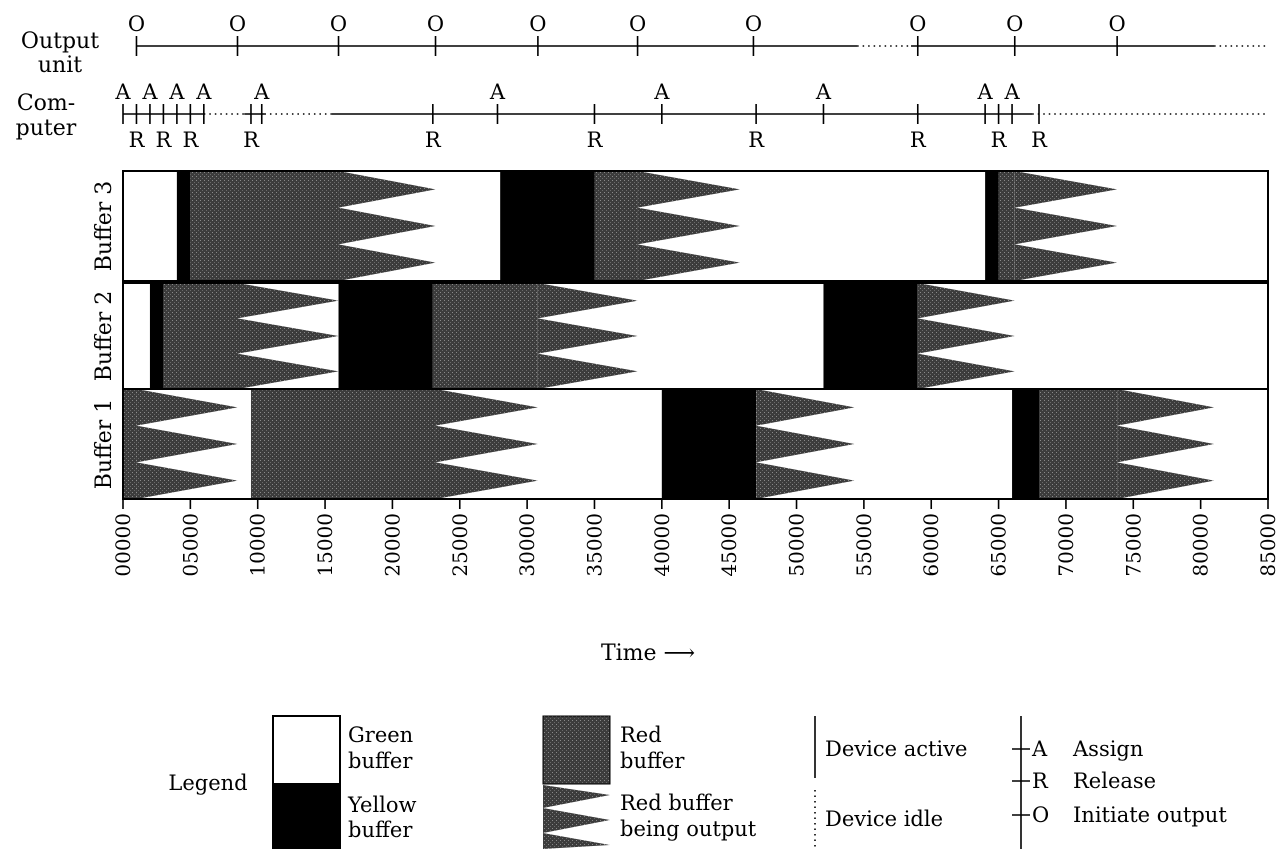 This screenshot has height=849, width=1281. What do you see at coordinates (896, 749) in the screenshot?
I see `legend-device-active: Device active` at bounding box center [896, 749].